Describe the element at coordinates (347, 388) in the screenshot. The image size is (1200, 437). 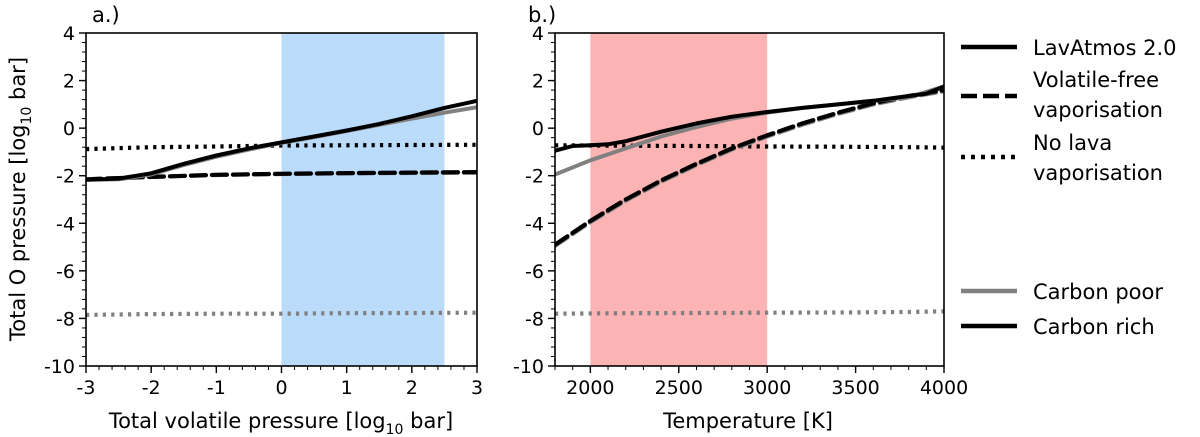
I see `x-tick-label: 1` at that location.